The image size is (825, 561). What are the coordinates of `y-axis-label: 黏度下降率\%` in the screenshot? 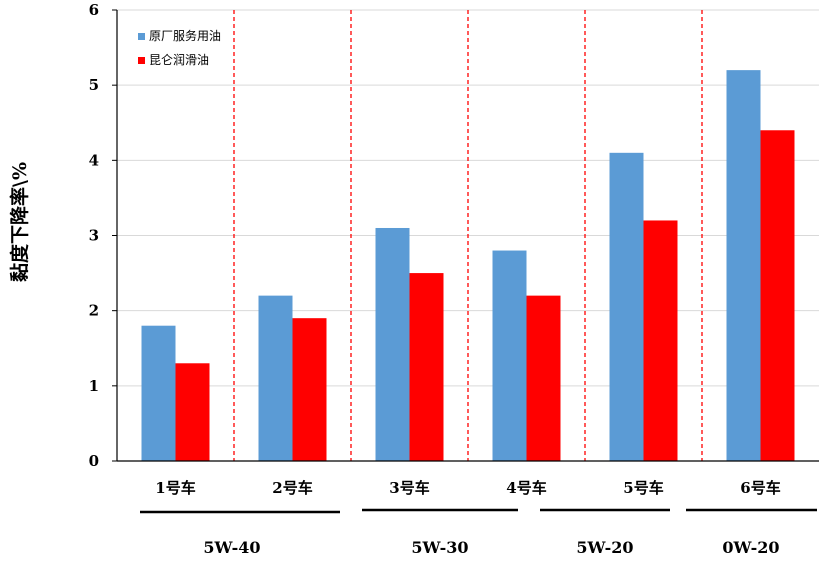 It's located at (19, 222).